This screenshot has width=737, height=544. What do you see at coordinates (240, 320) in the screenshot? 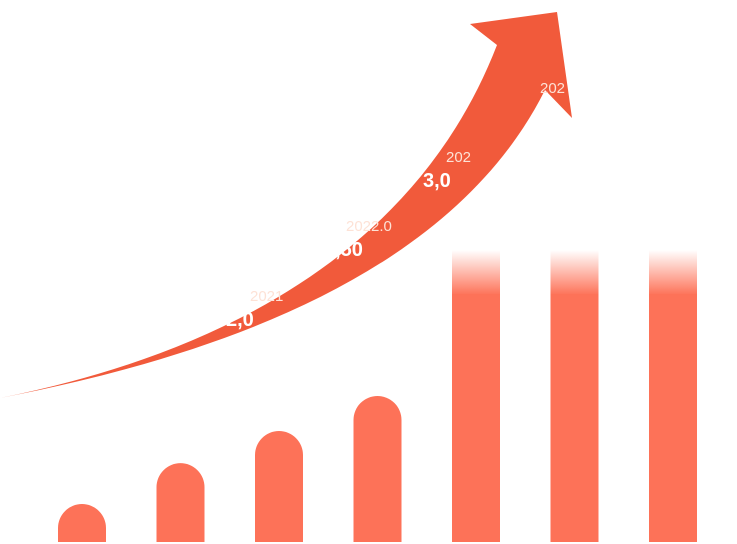
I see `label-value-1: 2,0` at bounding box center [240, 320].